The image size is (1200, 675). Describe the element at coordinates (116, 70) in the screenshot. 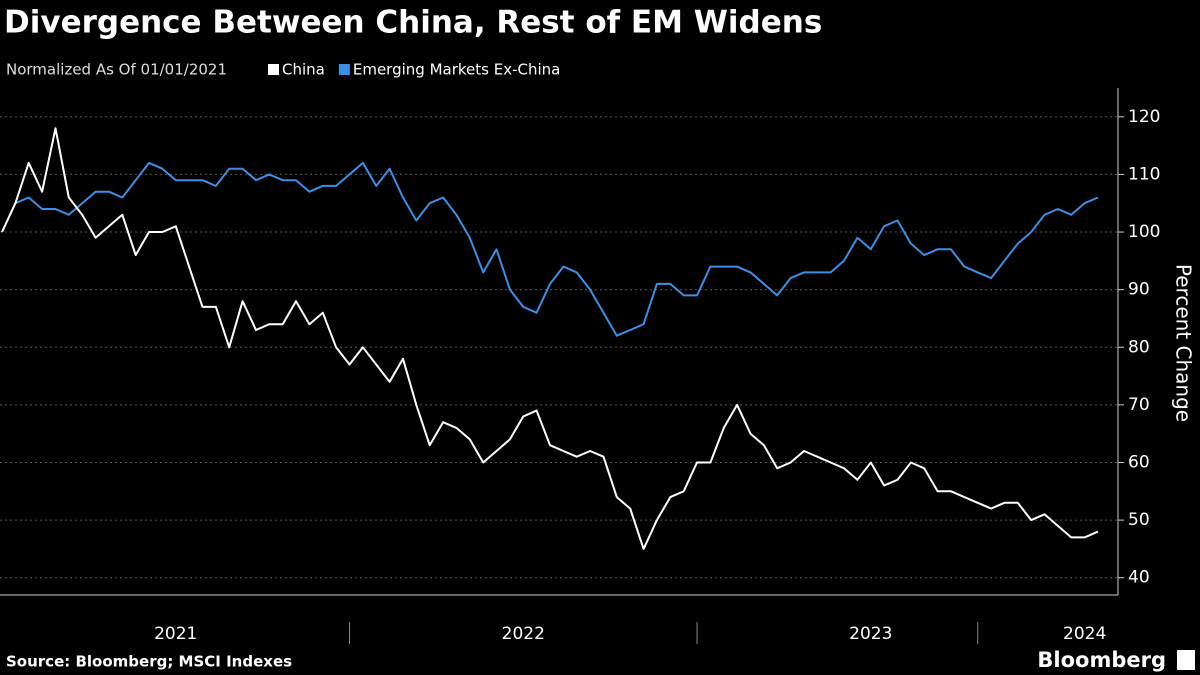

I see `subtitle: Normalized As Of 01/01/2021` at that location.